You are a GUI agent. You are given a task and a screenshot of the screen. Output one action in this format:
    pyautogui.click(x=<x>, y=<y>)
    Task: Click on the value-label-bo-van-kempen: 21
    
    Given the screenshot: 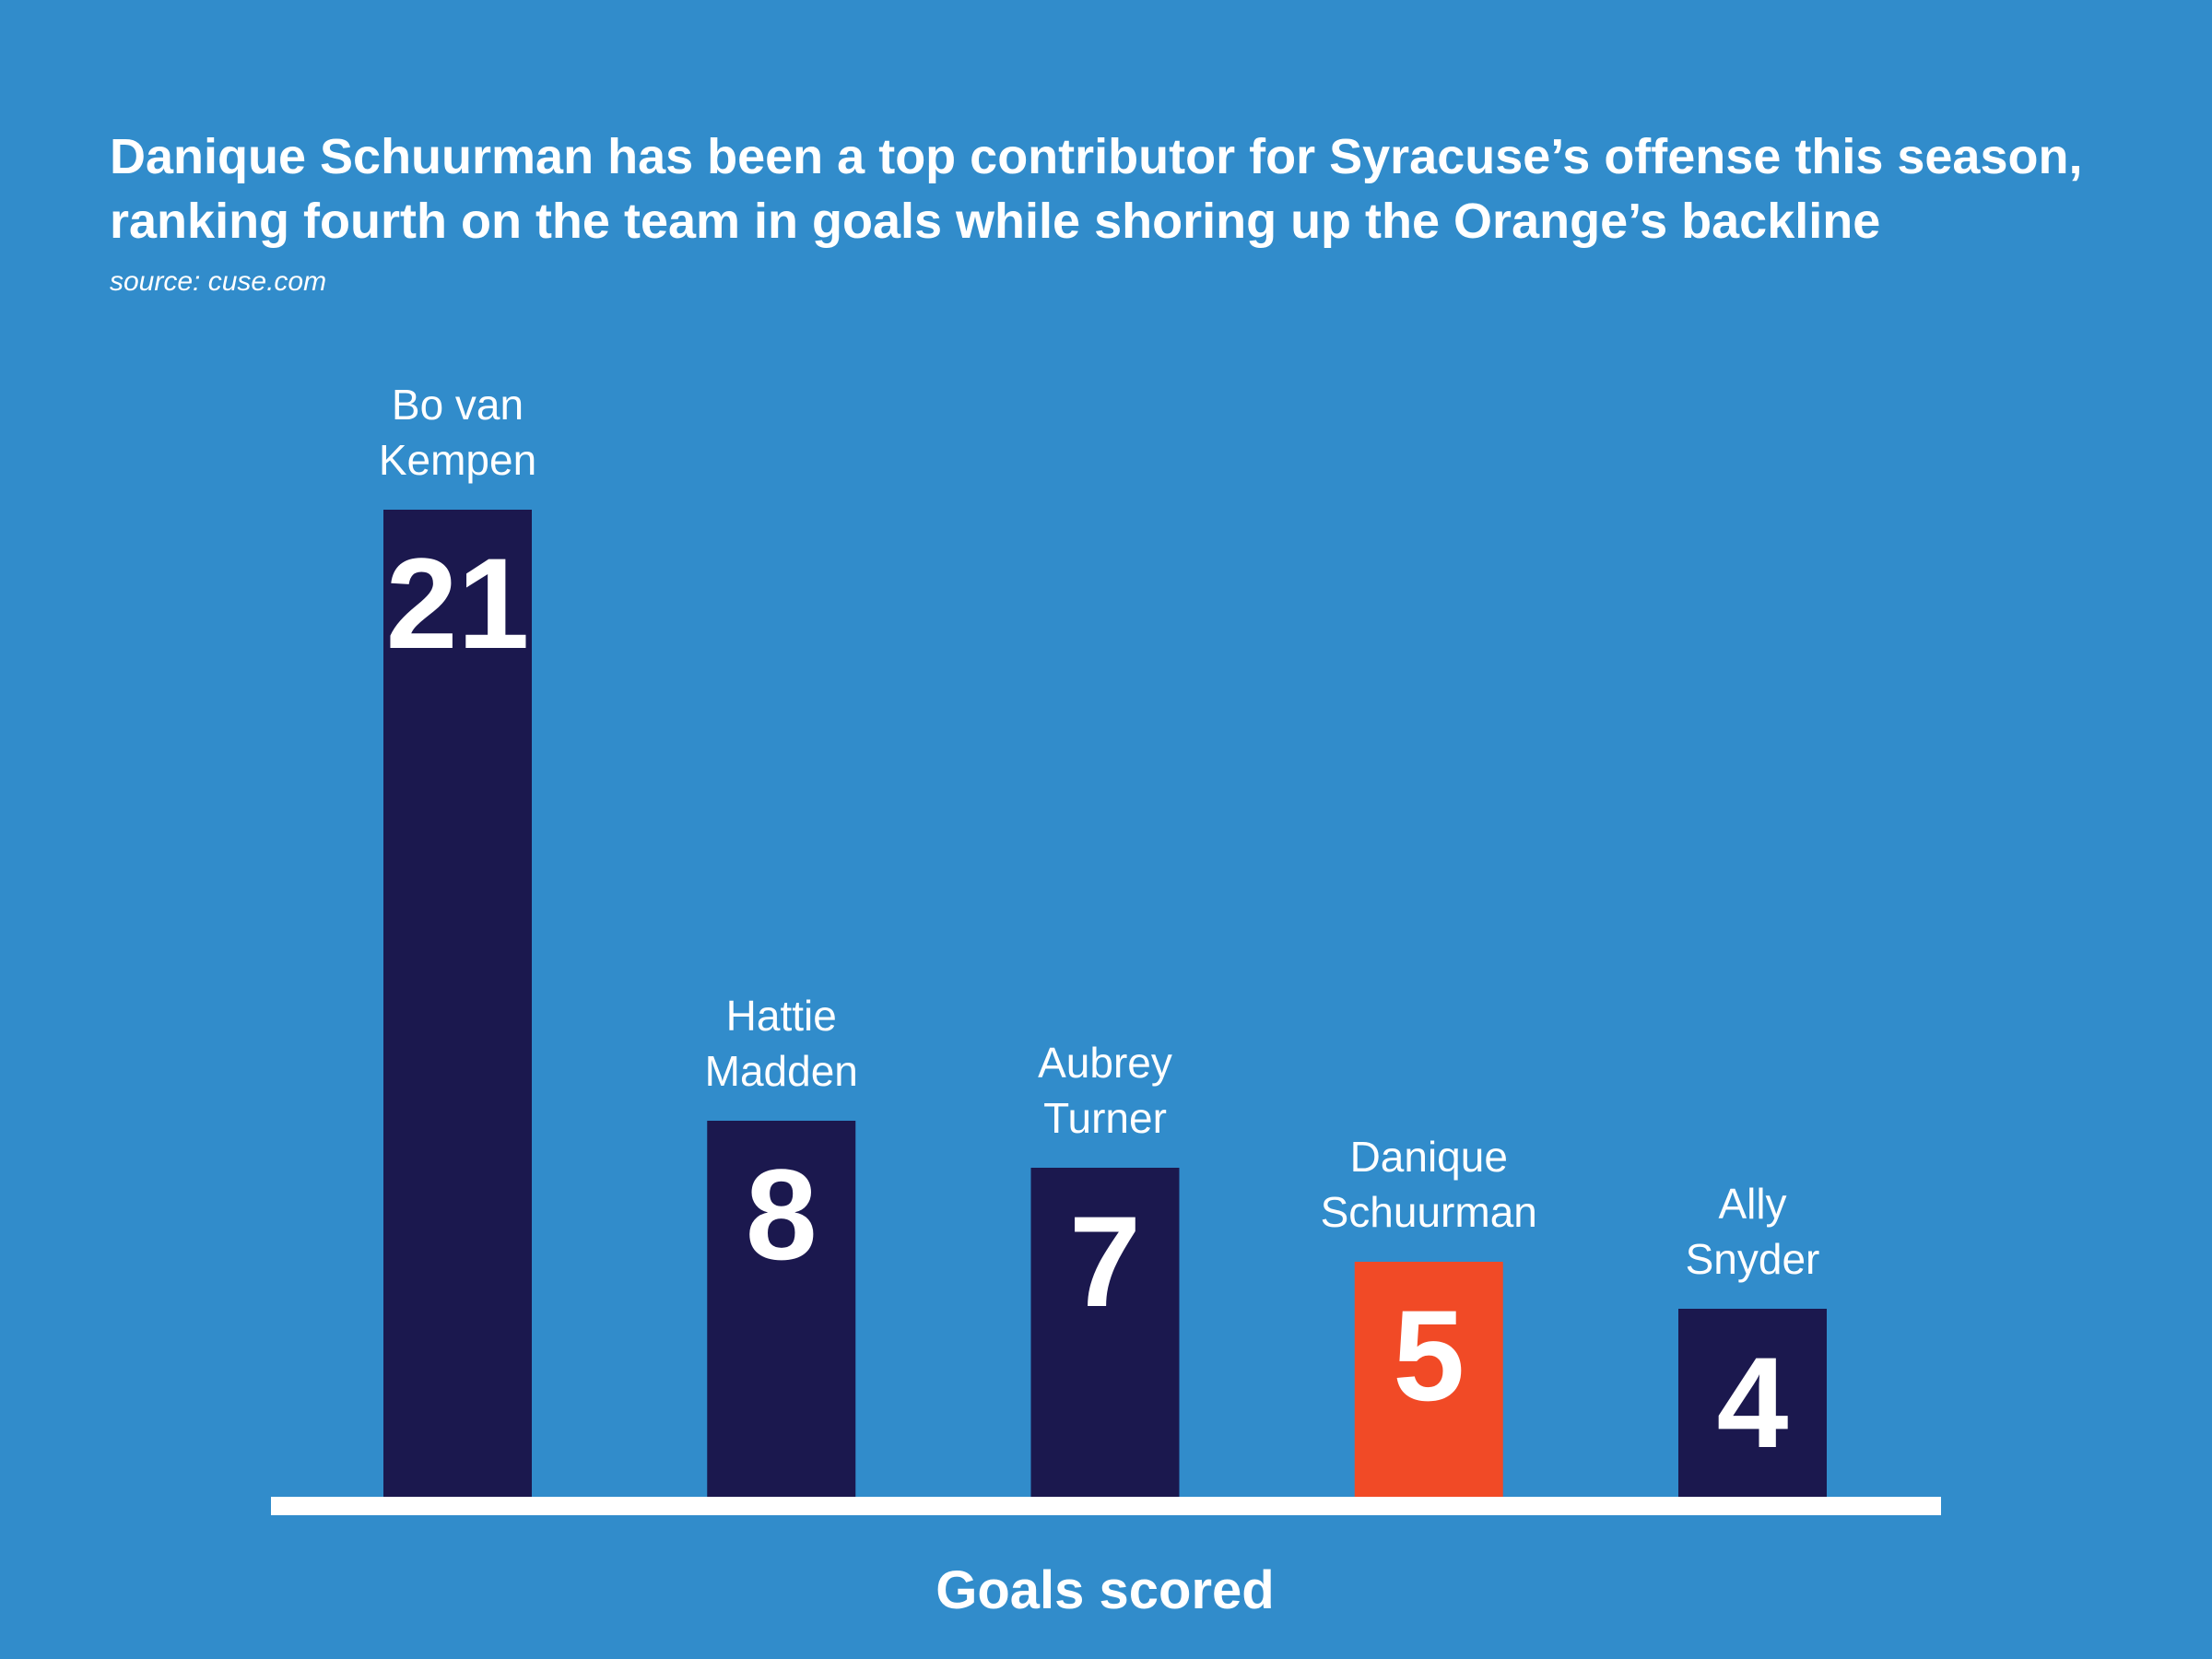 What is the action you would take?
    pyautogui.click(x=458, y=603)
    